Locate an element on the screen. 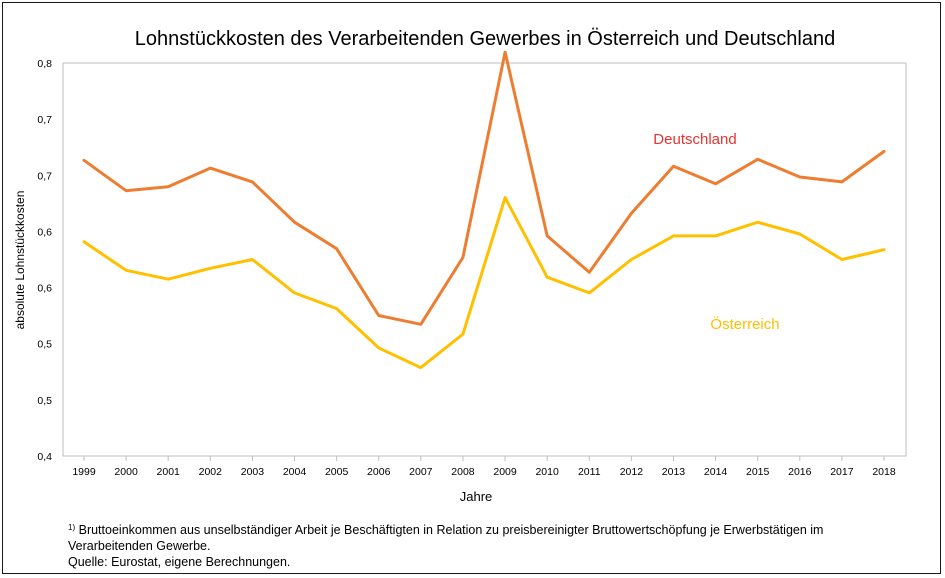 This screenshot has height=578, width=945. y-tick-label: 0,4 is located at coordinates (44, 457).